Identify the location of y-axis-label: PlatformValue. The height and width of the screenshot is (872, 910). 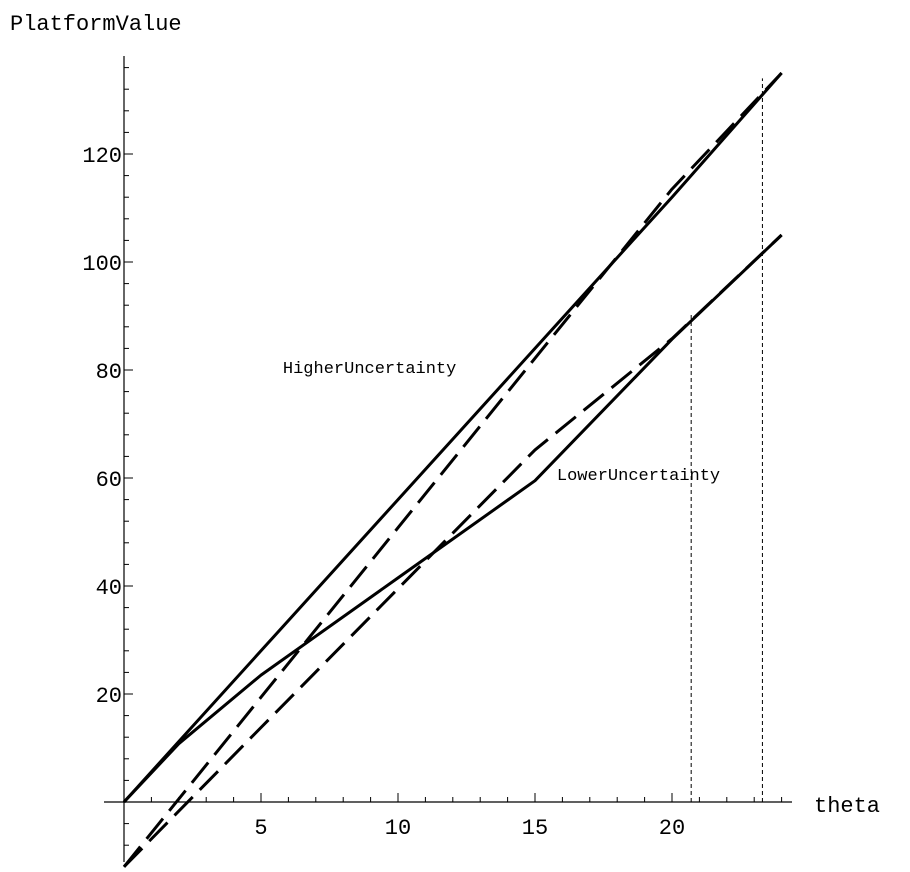
(96, 24).